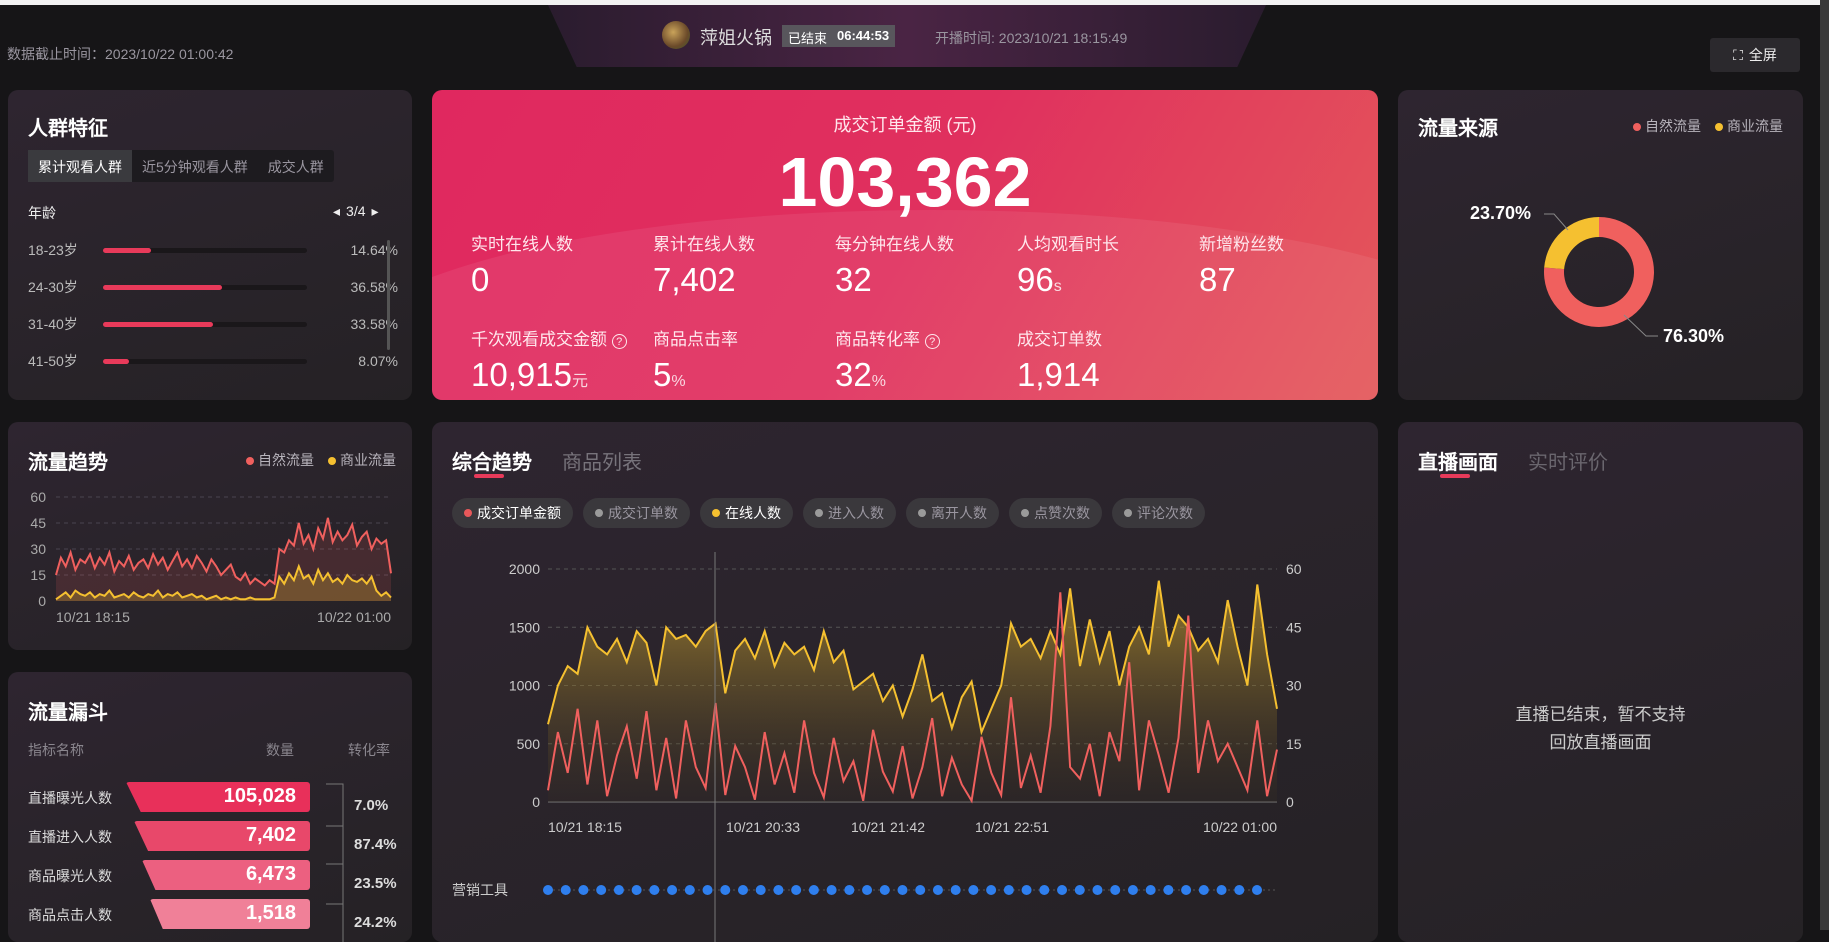 The height and width of the screenshot is (942, 1829). I want to click on gmv-label: 成交订单金额 (元), so click(905, 125).